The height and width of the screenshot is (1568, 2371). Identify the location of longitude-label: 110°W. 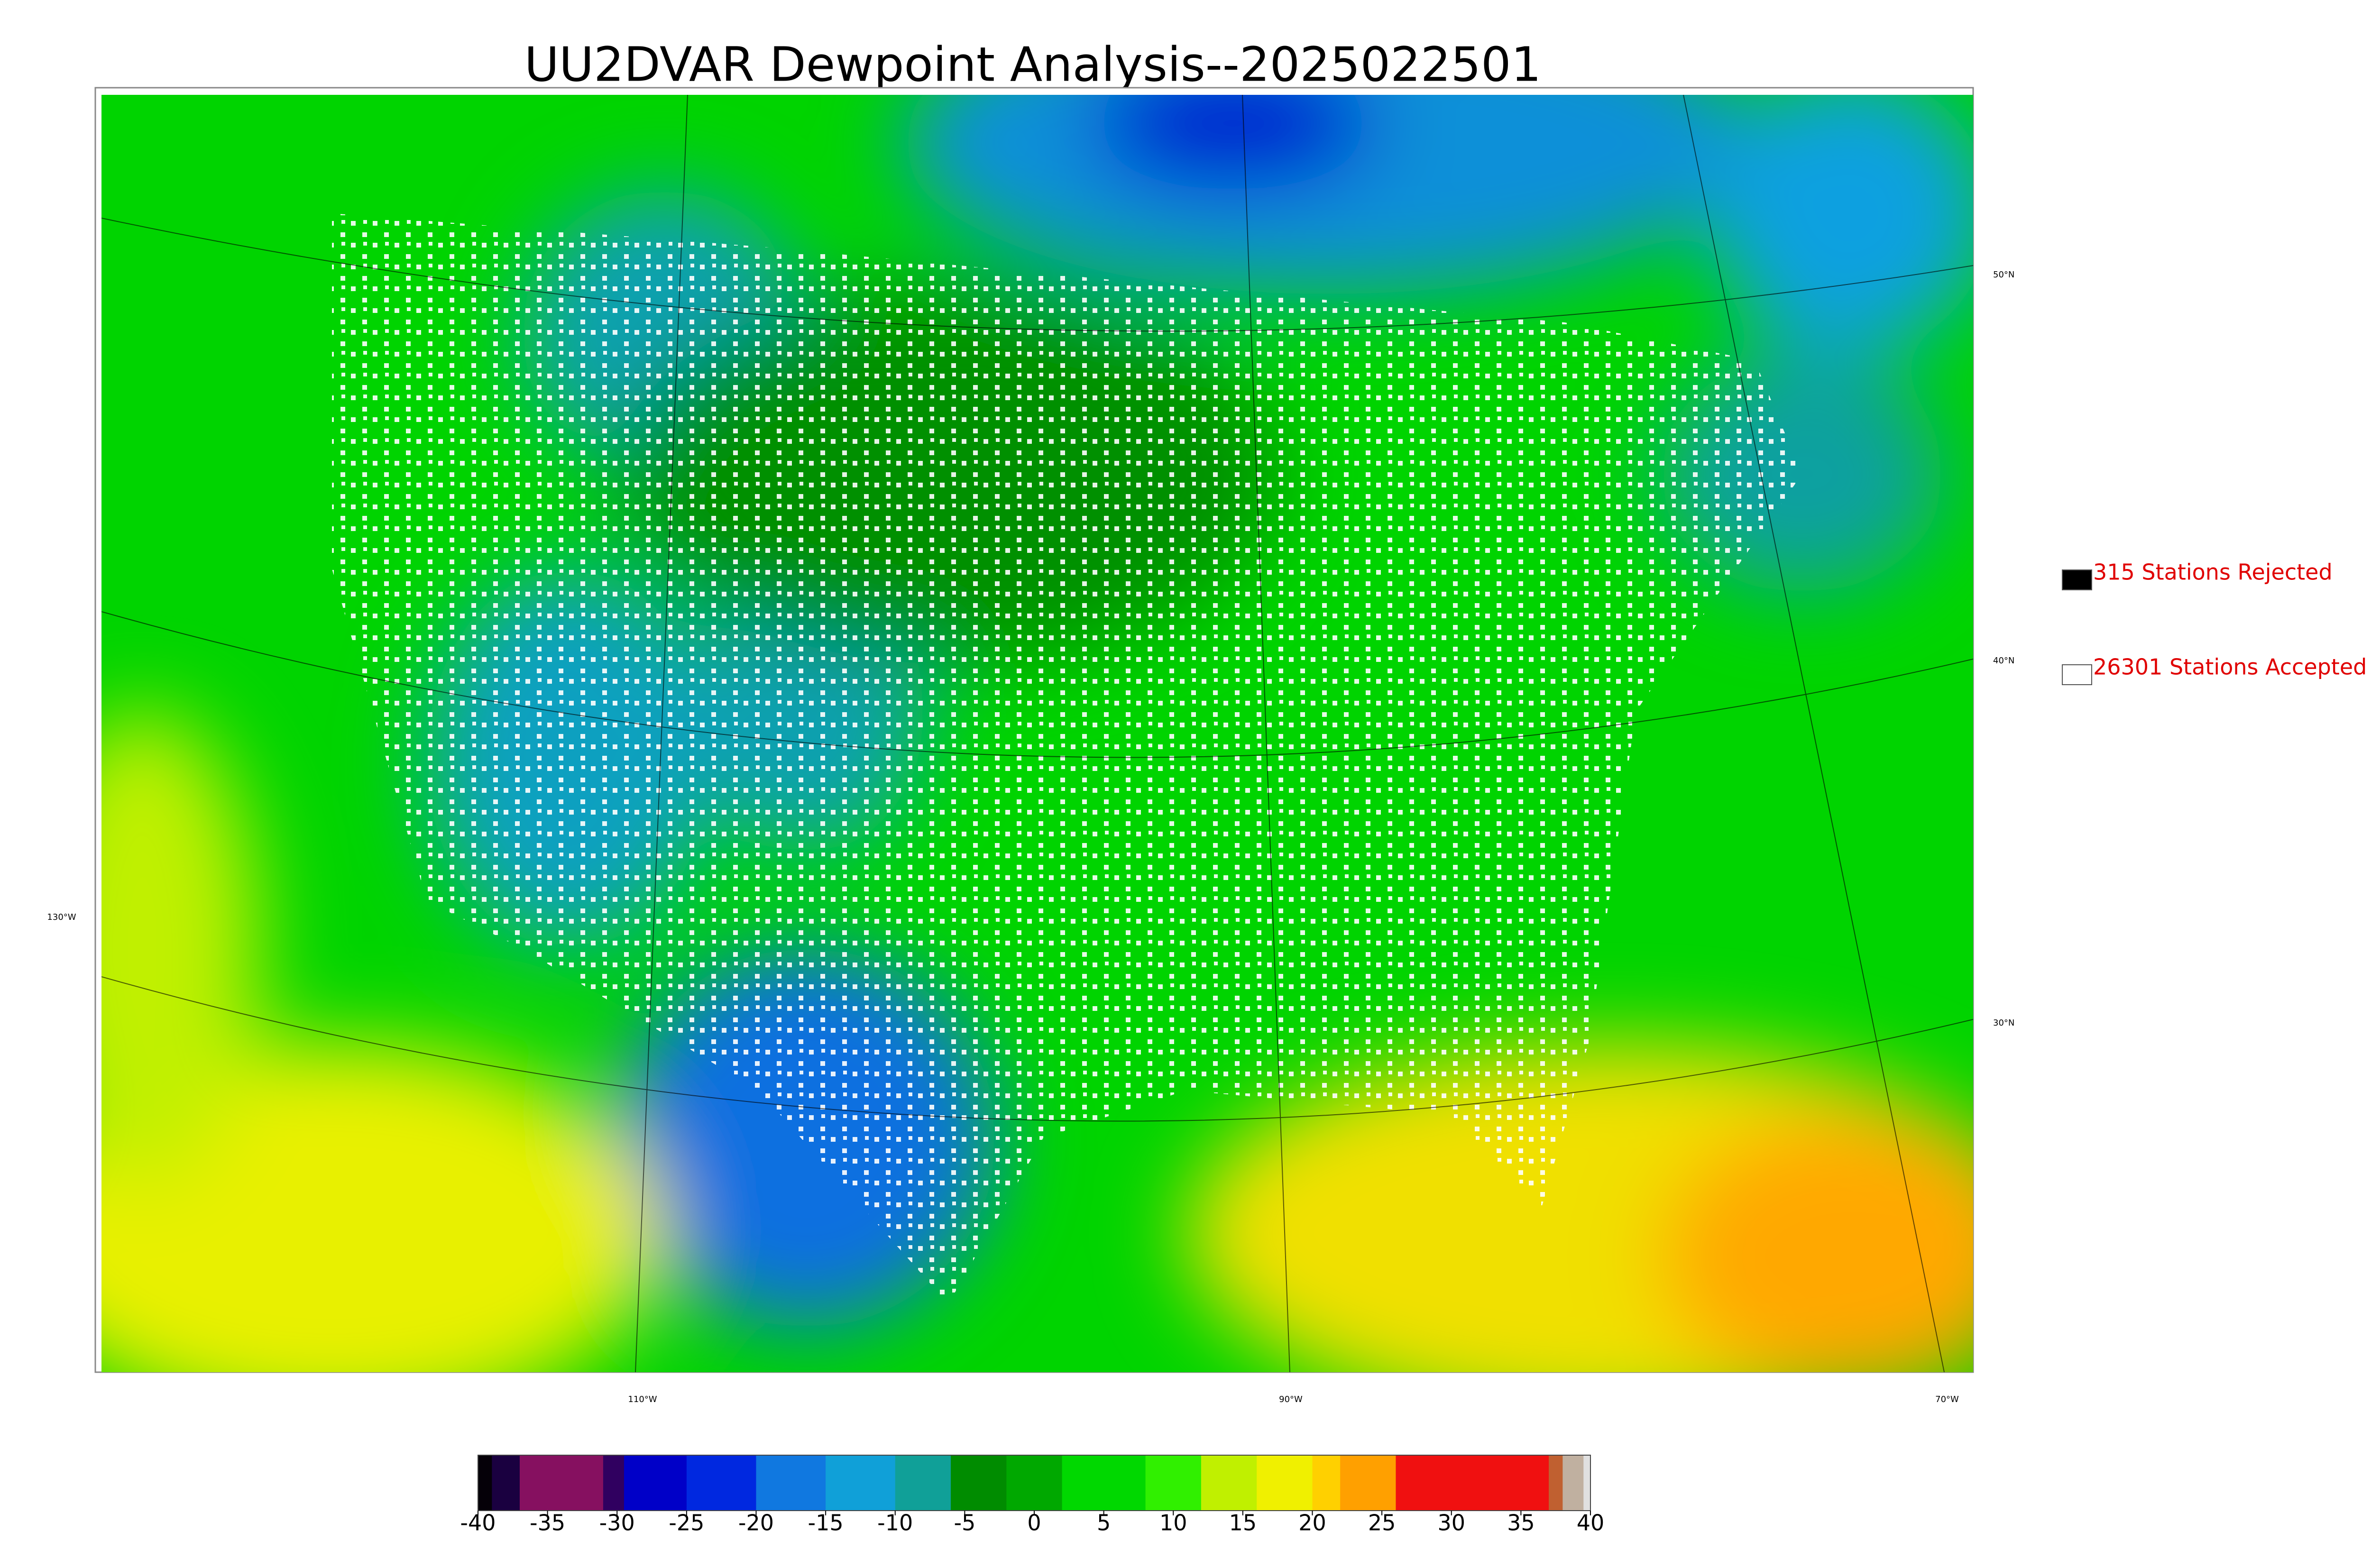
(642, 1399).